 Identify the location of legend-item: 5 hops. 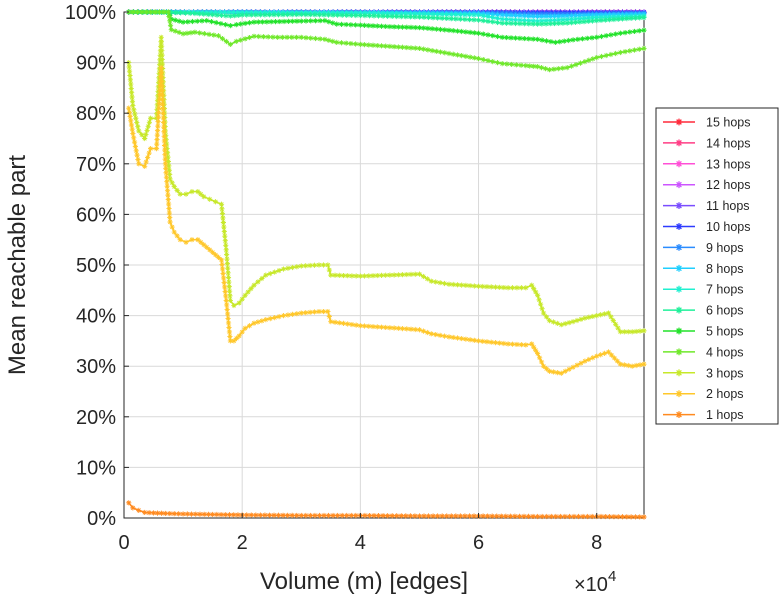
(703, 332).